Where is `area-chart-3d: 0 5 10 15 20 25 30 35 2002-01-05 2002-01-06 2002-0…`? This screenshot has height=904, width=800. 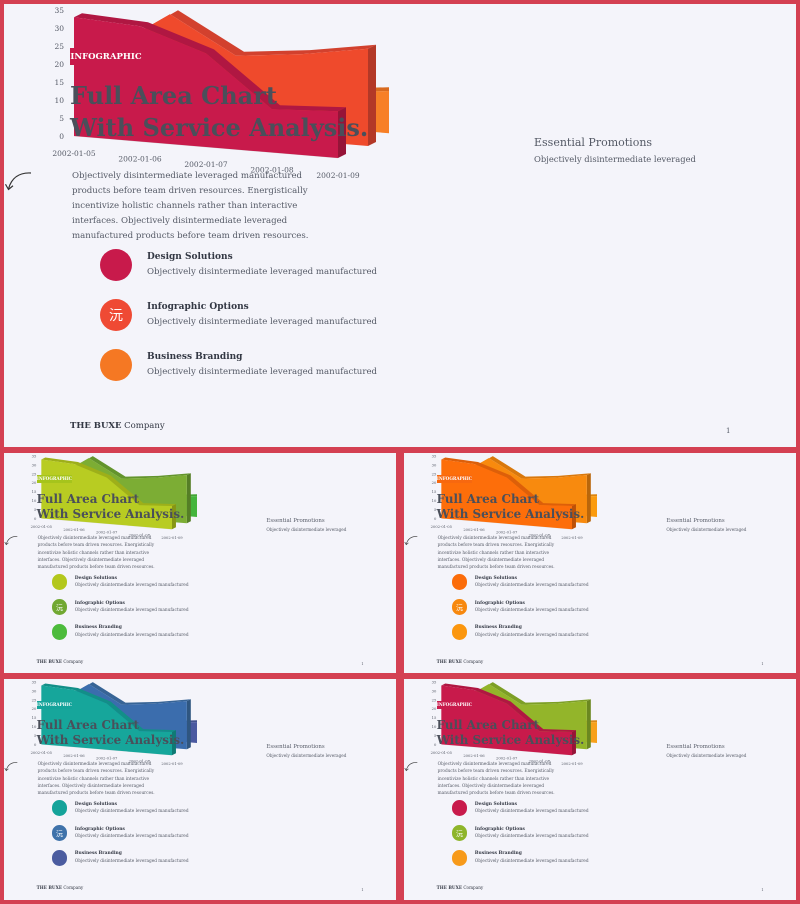 area-chart-3d: 0 5 10 15 20 25 30 35 2002-01-05 2002-01-06 2002-0… is located at coordinates (118, 723).